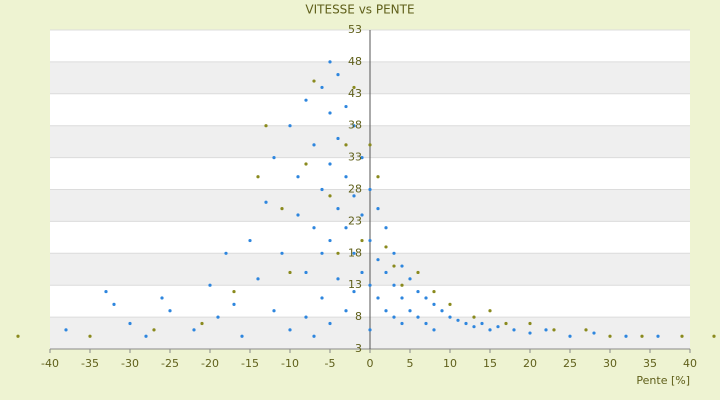 Image resolution: width=720 pixels, height=400 pixels. I want to click on y-tick-label: 13, so click(355, 284).